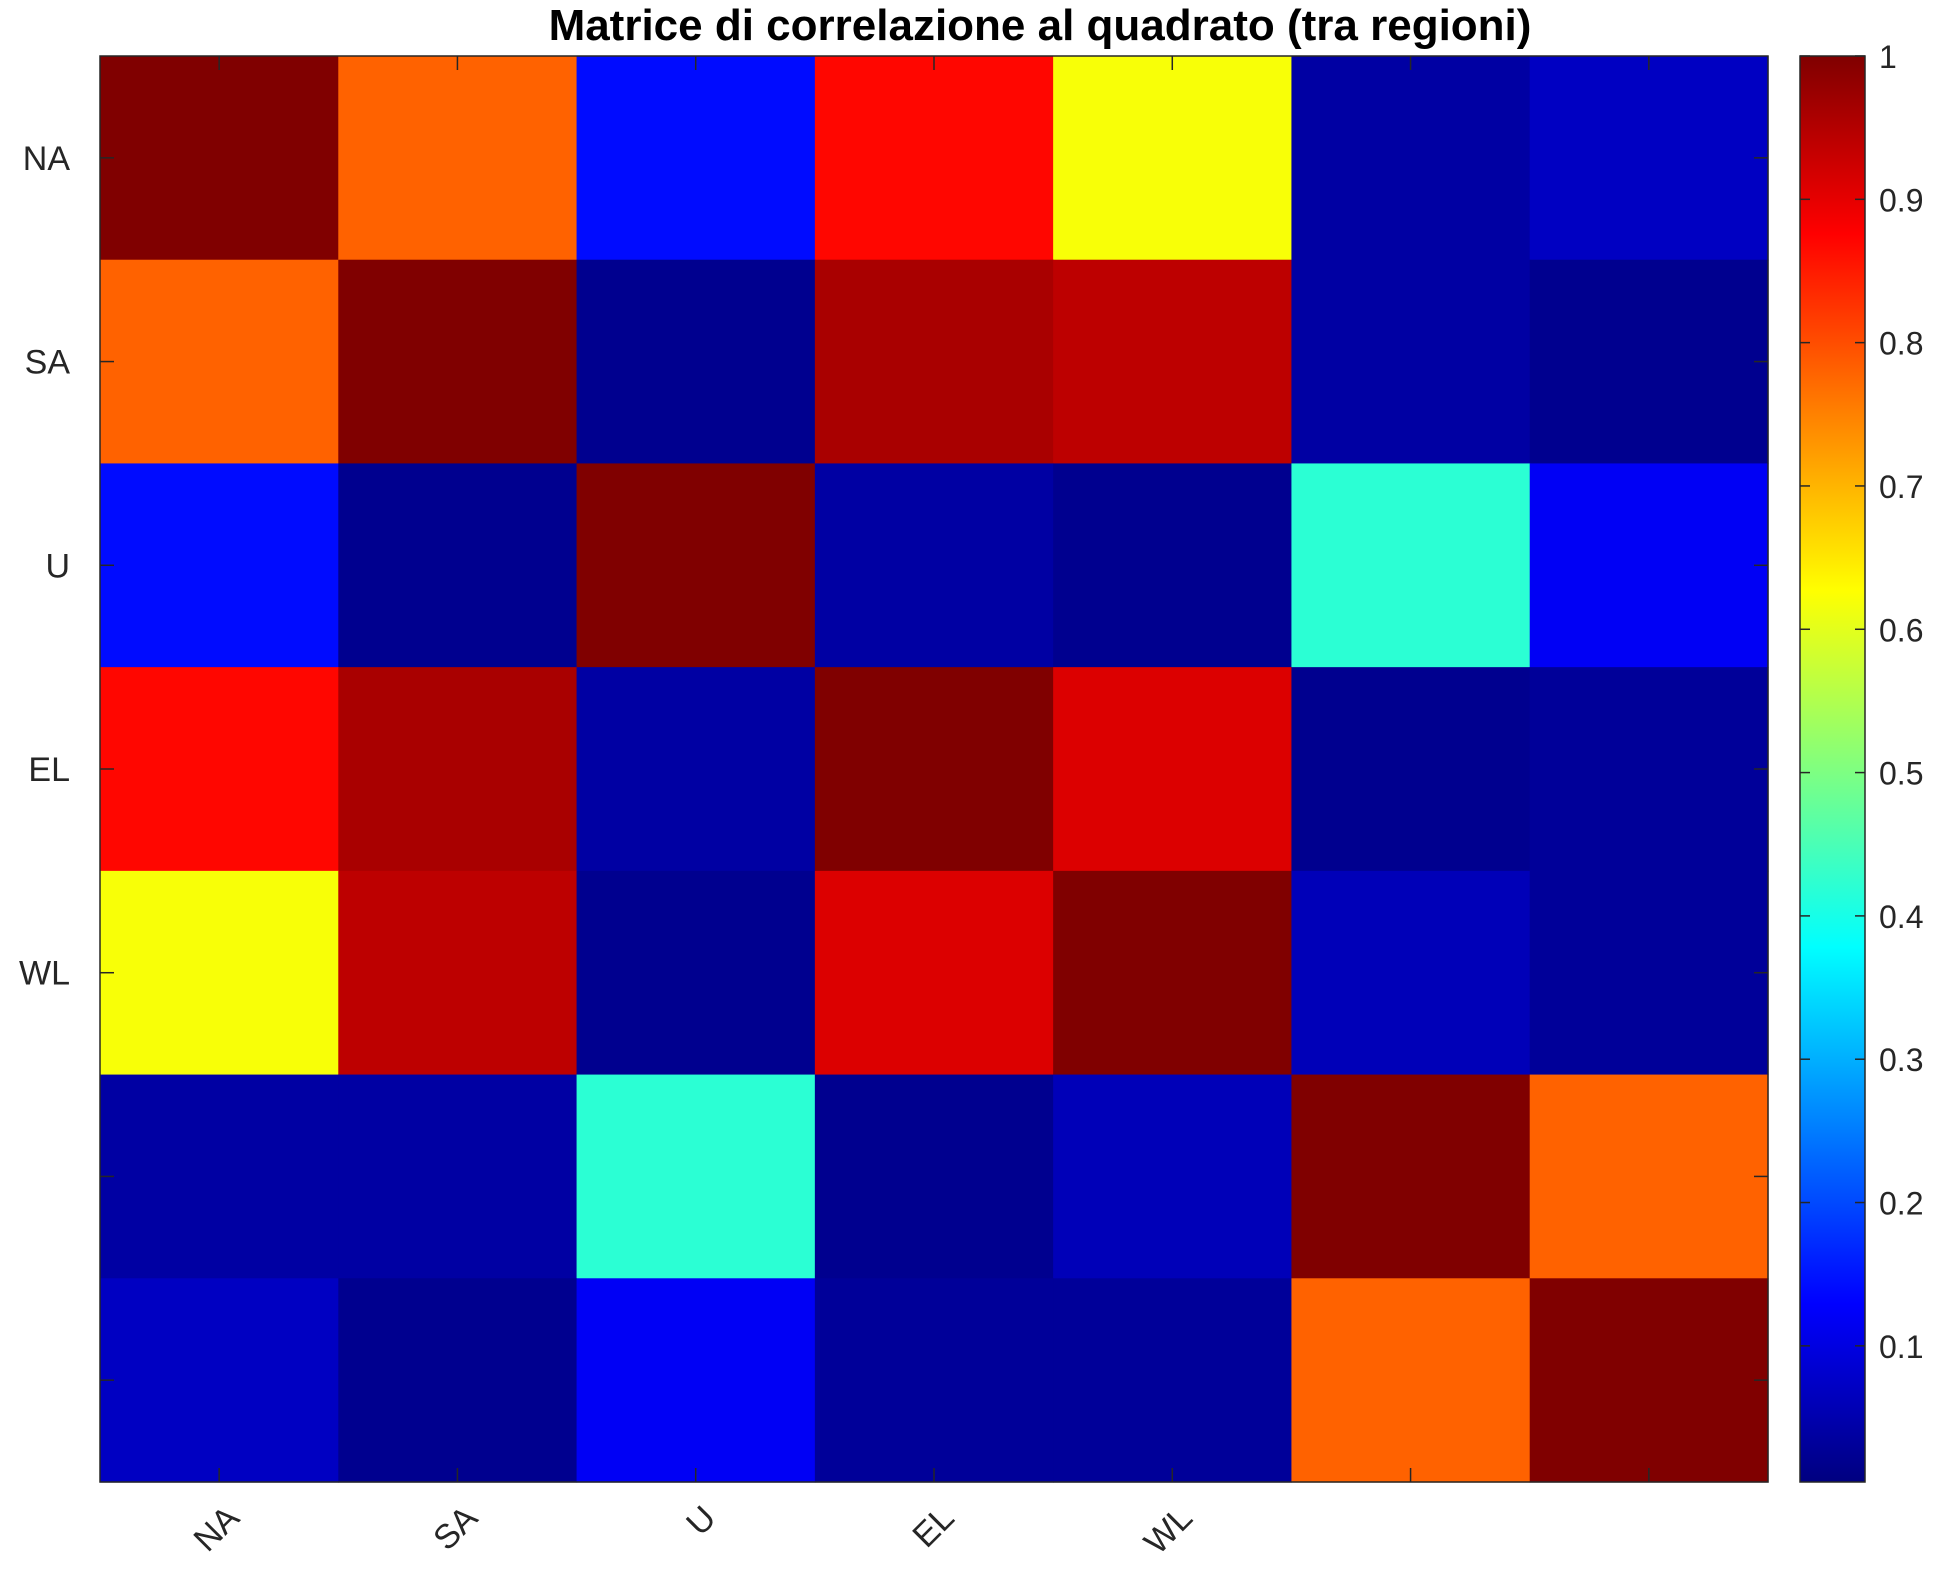 This screenshot has height=1583, width=1941. I want to click on colorbar-tick-label-4: 0.5, so click(1901, 774).